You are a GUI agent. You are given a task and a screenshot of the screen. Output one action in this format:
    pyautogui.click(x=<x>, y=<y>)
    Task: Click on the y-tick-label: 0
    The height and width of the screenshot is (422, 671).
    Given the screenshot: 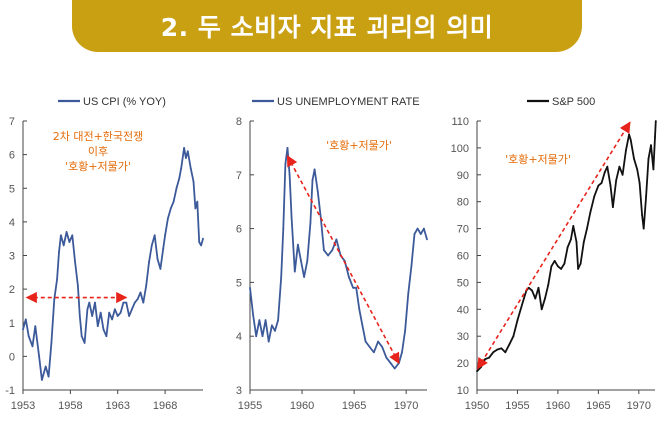 What is the action you would take?
    pyautogui.click(x=12, y=357)
    